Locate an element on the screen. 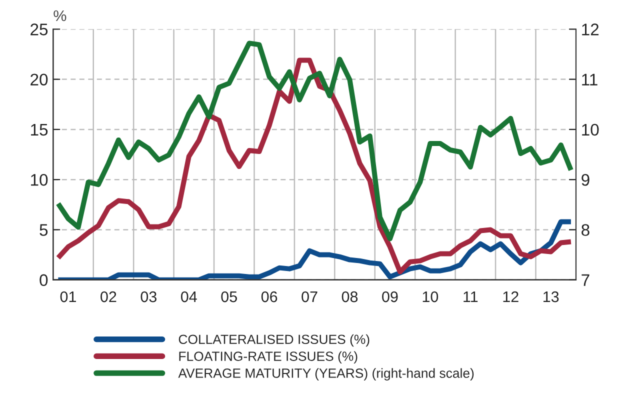 Image resolution: width=618 pixels, height=405 pixels. y2-tick-label: 7 is located at coordinates (586, 280).